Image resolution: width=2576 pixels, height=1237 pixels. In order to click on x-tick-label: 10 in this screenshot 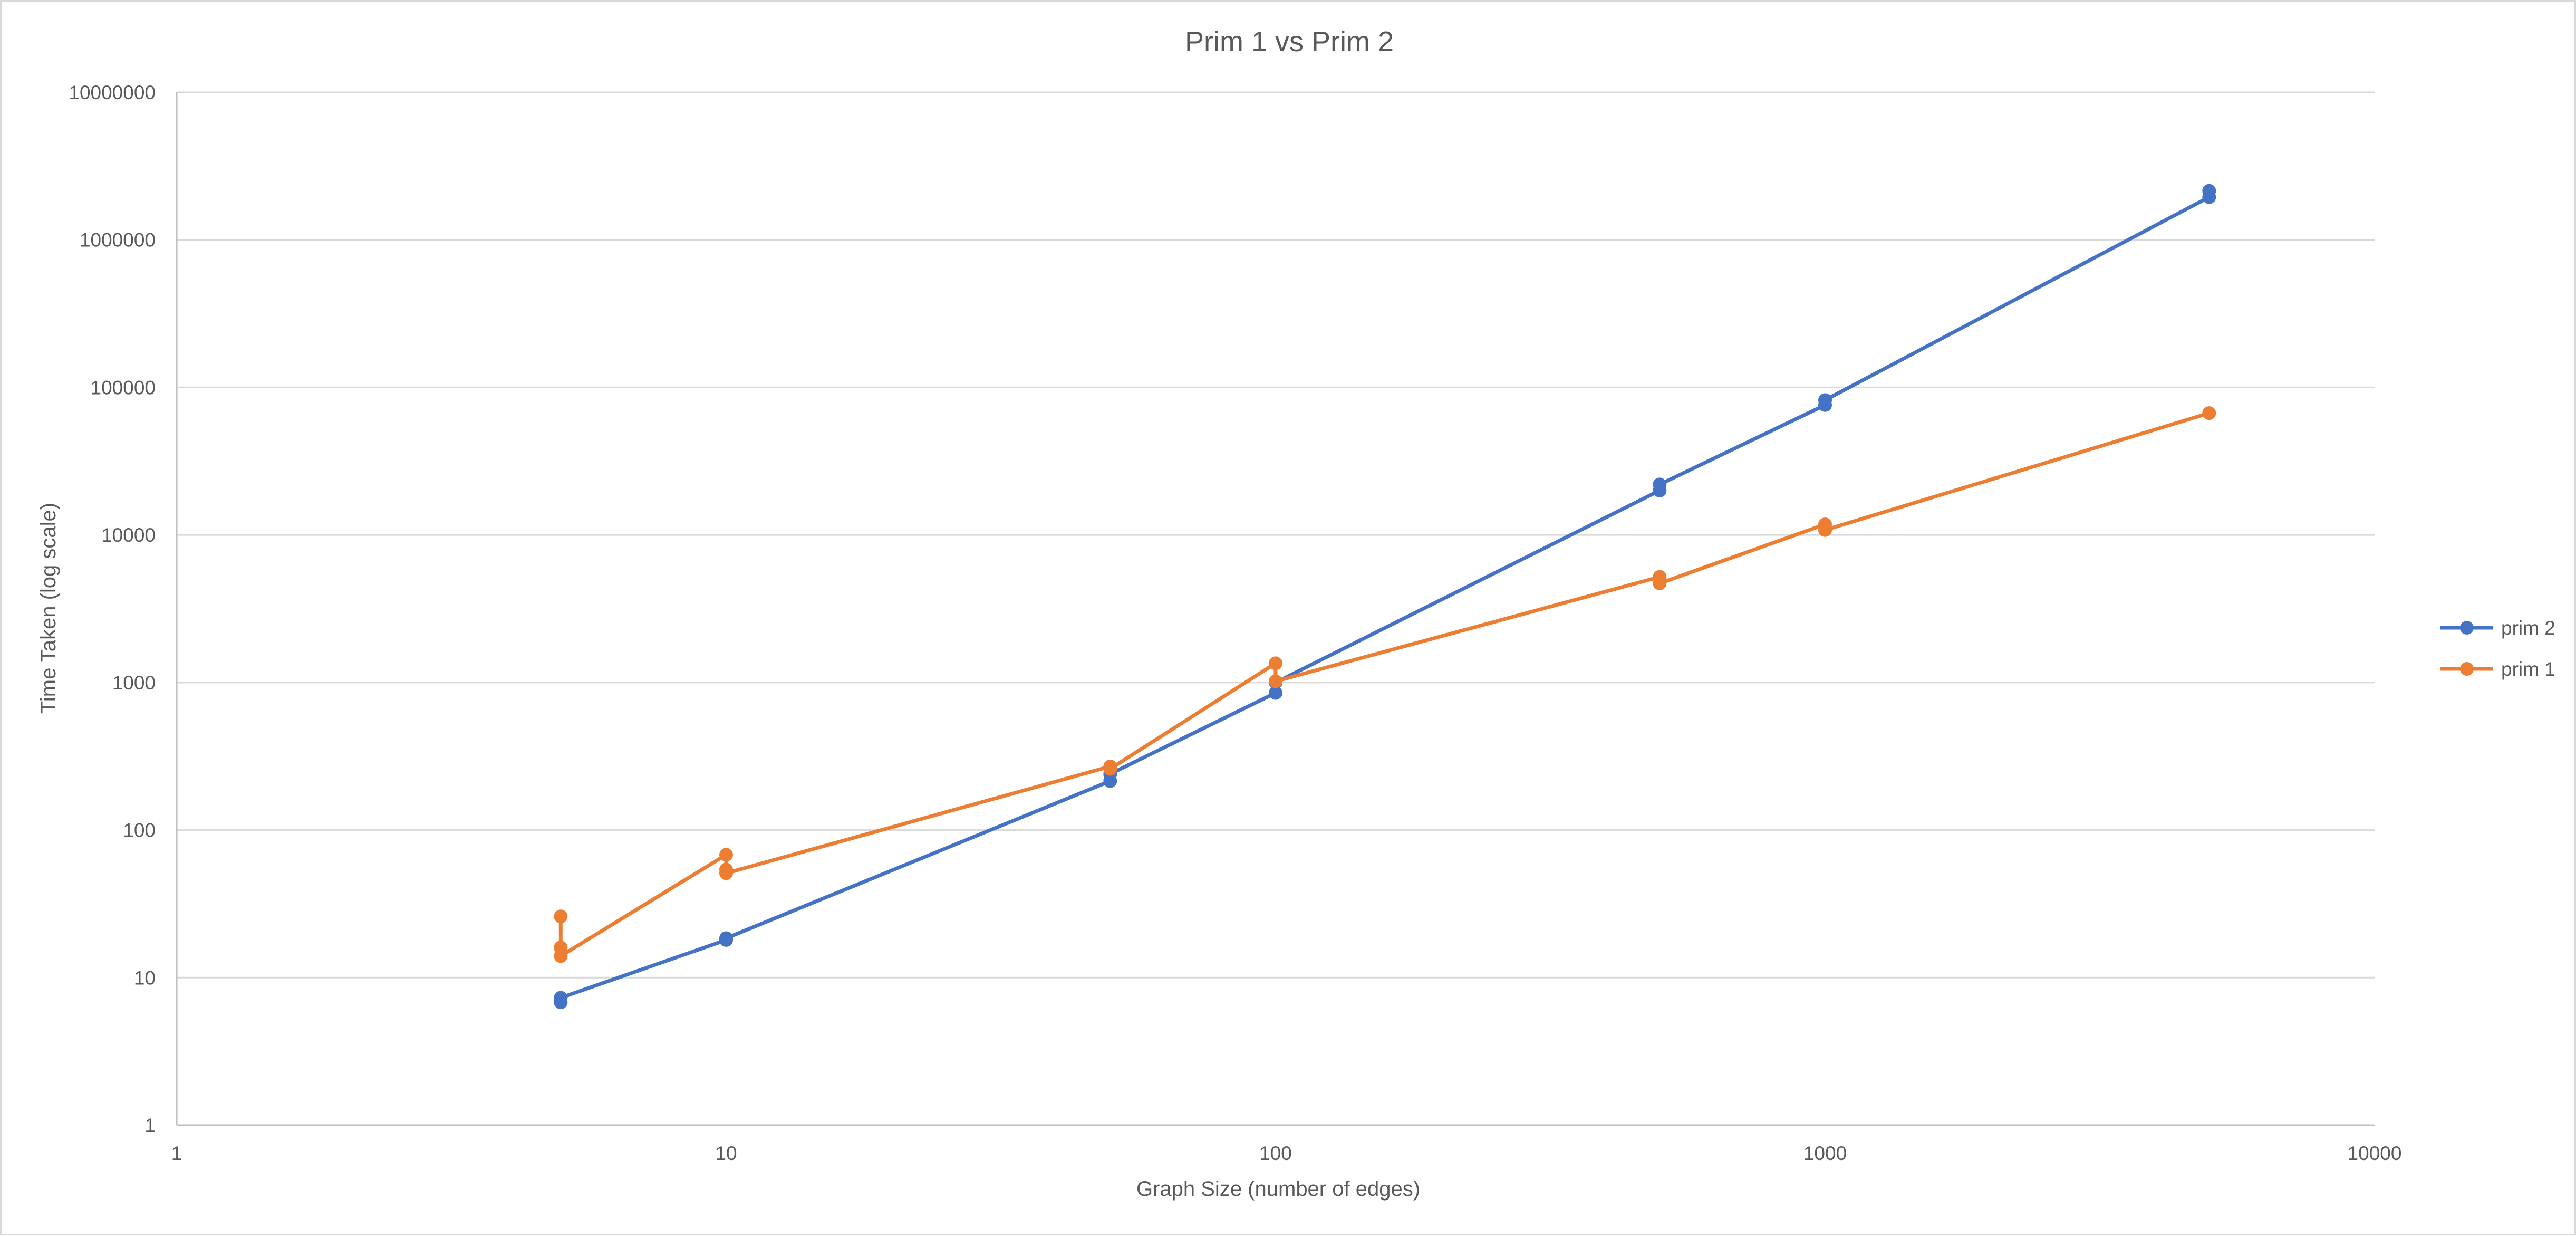, I will do `click(726, 1153)`.